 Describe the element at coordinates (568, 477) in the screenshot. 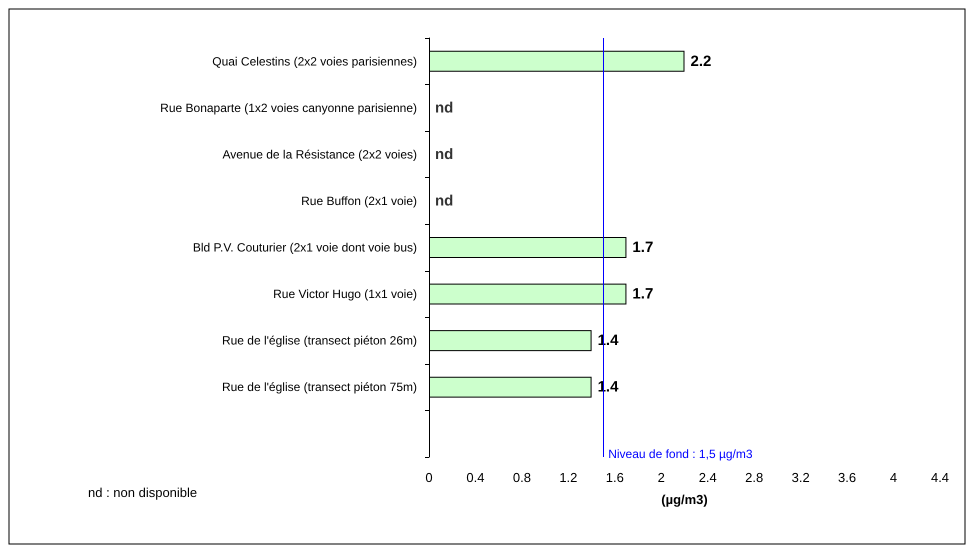

I see `x-tick-label: 1.2` at that location.